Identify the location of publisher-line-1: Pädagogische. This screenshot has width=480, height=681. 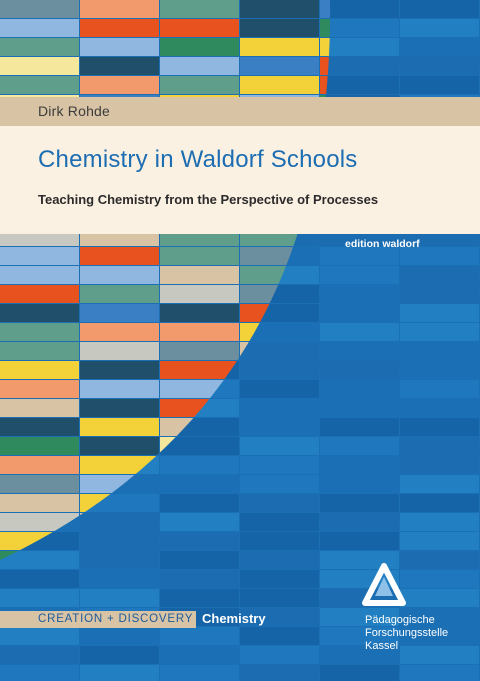
(400, 620).